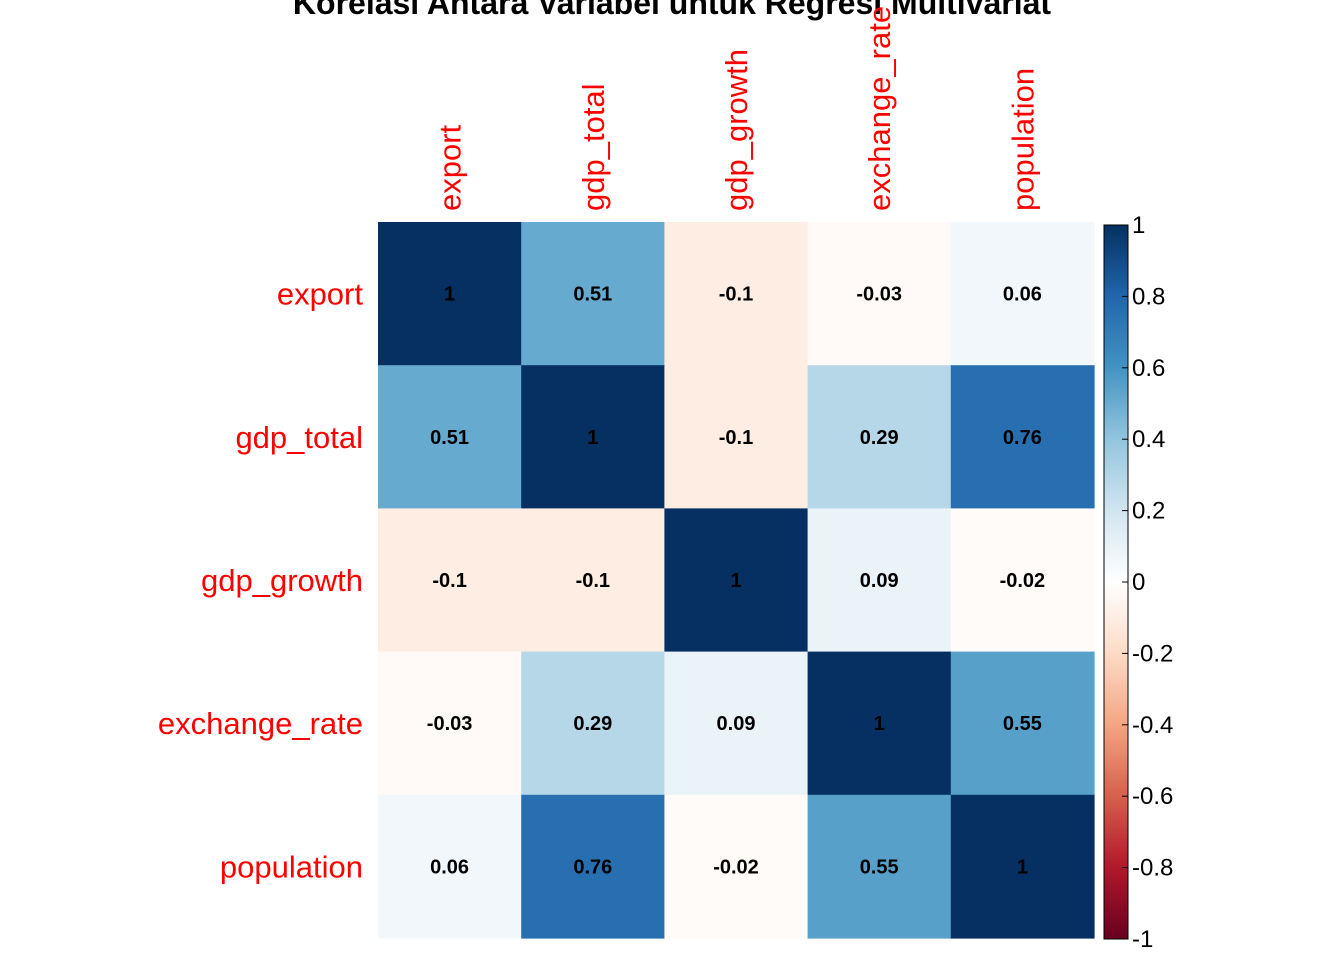 This screenshot has width=1344, height=960. I want to click on row-label-population: population, so click(291, 866).